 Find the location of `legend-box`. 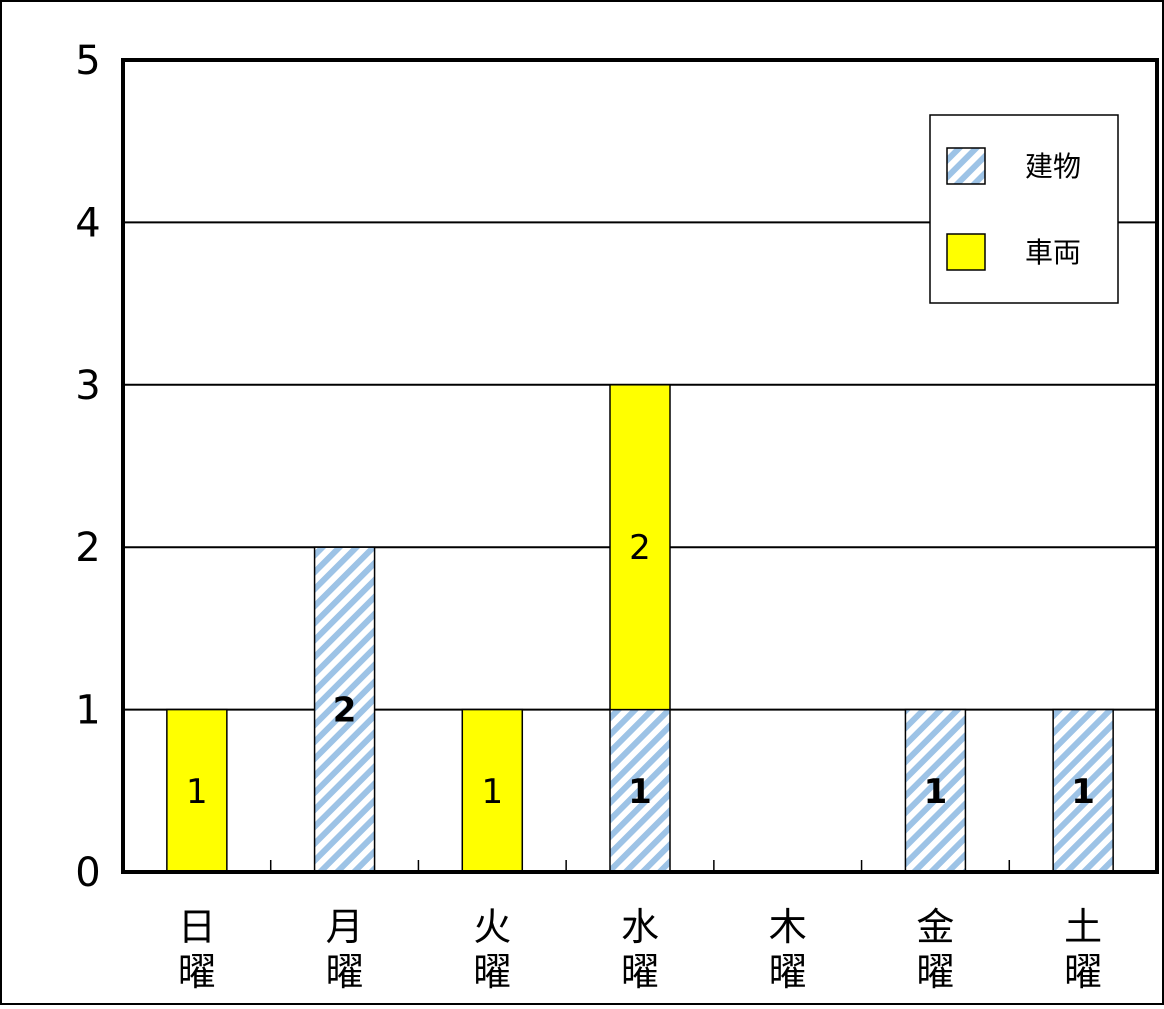

legend-box is located at coordinates (1024, 209).